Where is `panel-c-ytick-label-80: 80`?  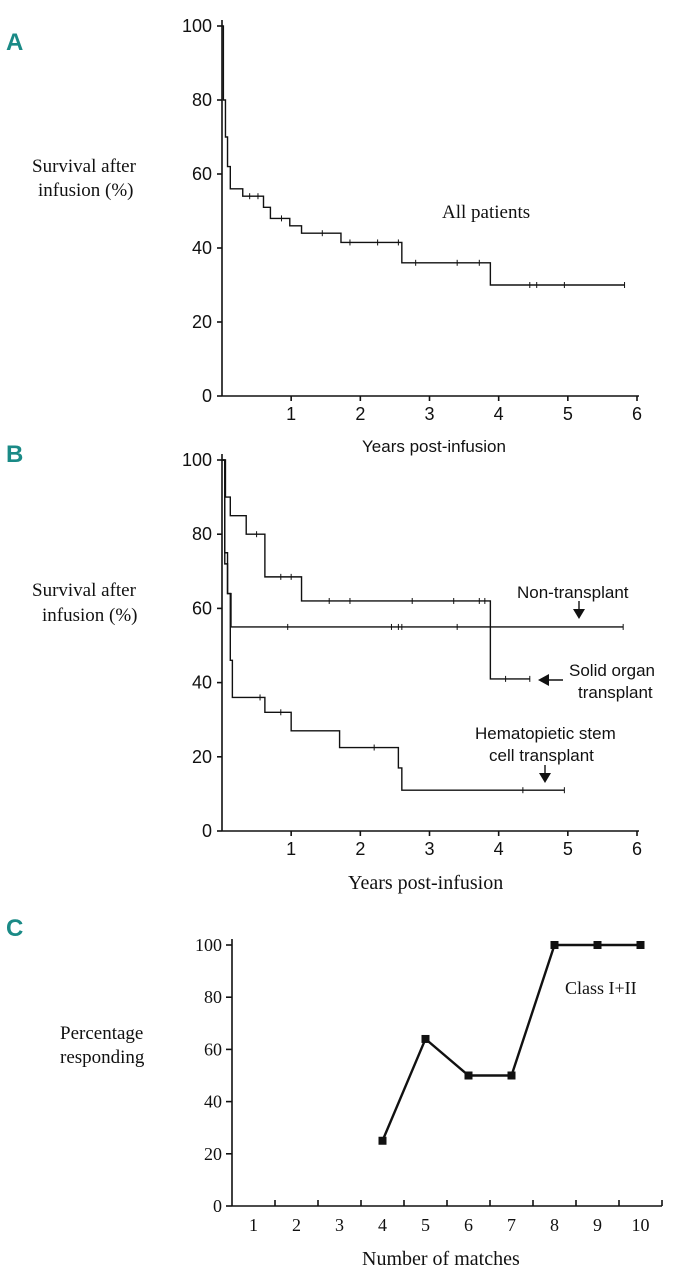
panel-c-ytick-label-80: 80 is located at coordinates (213, 997).